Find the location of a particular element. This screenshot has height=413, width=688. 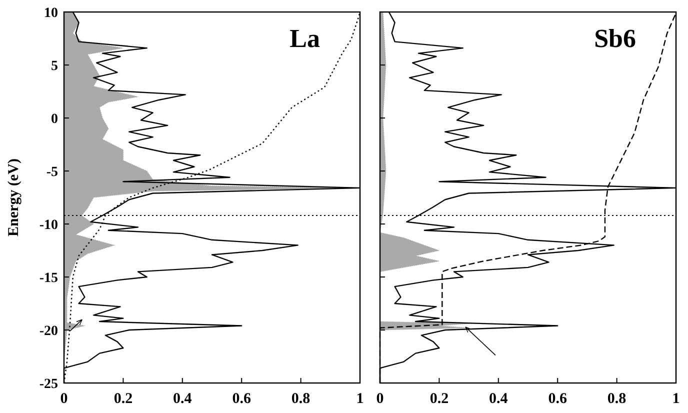

y-tick-label: -20 is located at coordinates (48, 331).